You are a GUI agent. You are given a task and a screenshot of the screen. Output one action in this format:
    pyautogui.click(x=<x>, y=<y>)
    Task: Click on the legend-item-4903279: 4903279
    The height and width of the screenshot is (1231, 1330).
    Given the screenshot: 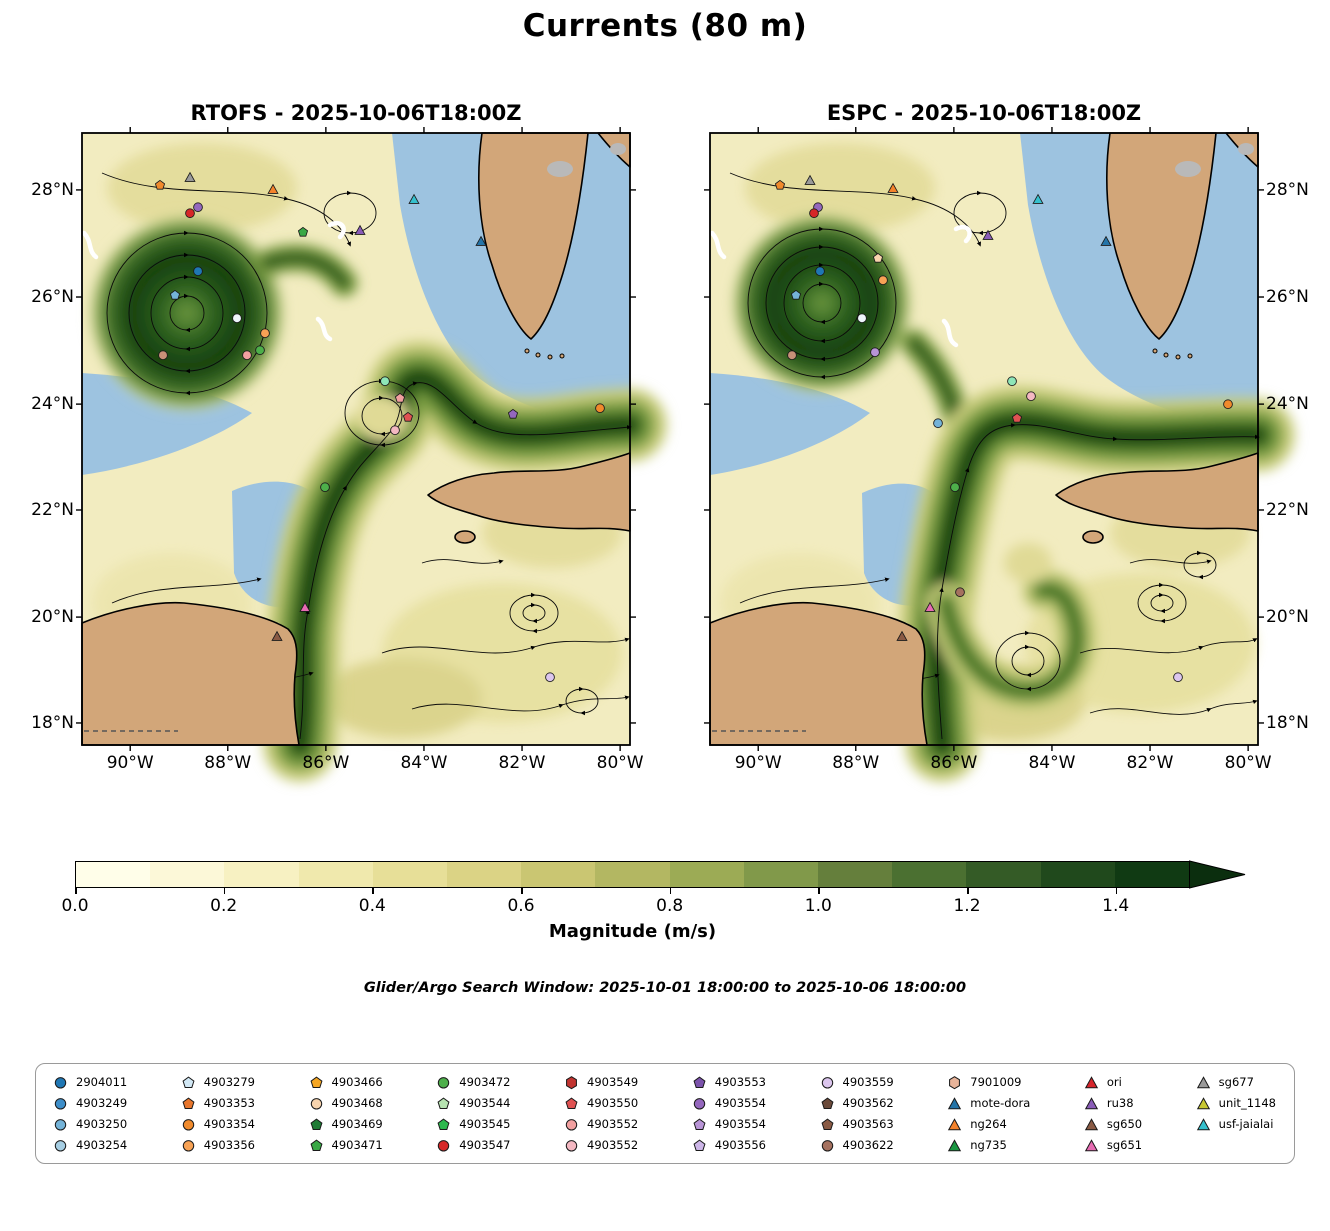 What is the action you would take?
    pyautogui.click(x=218, y=1082)
    